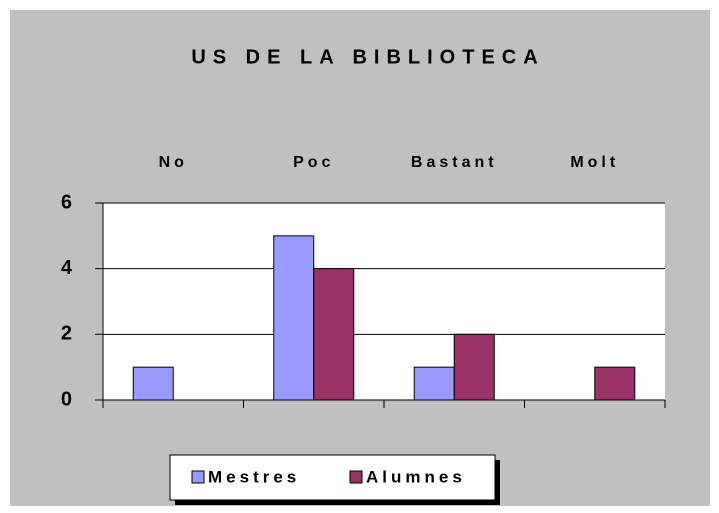  Describe the element at coordinates (66, 202) in the screenshot. I see `y-tick-label: 6` at that location.